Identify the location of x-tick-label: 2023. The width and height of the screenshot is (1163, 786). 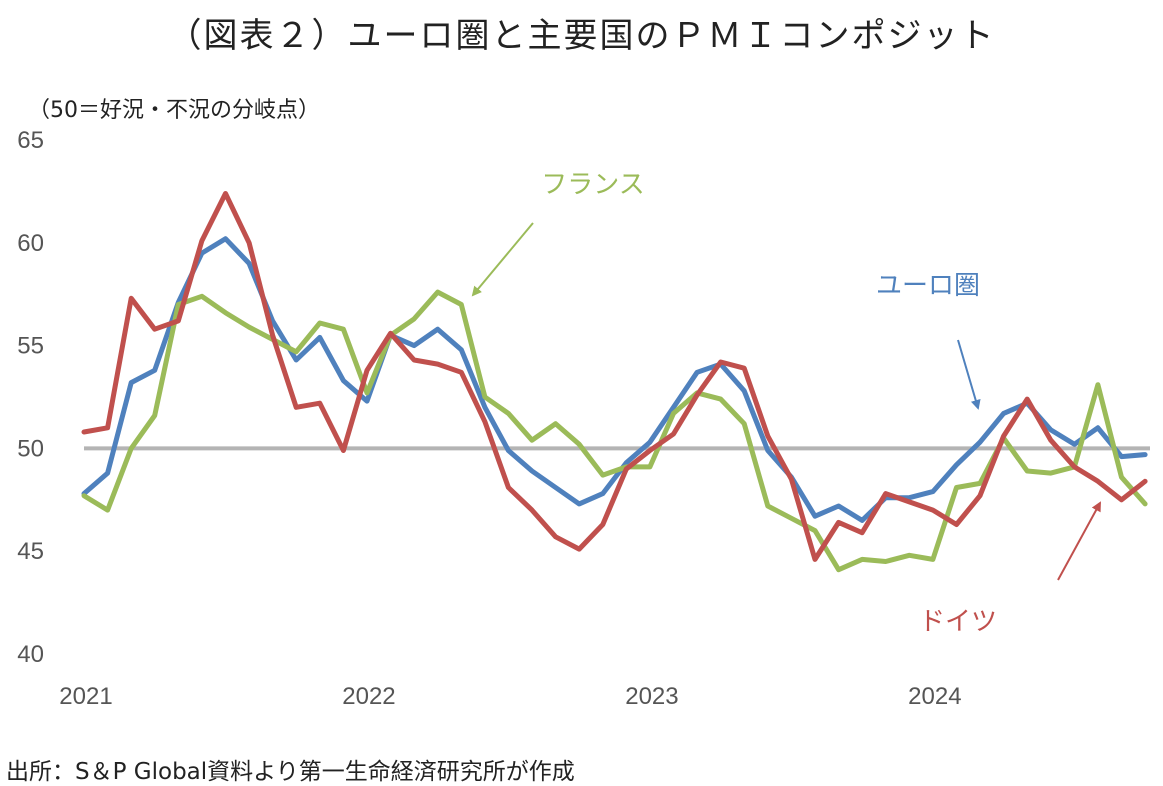
(651, 696).